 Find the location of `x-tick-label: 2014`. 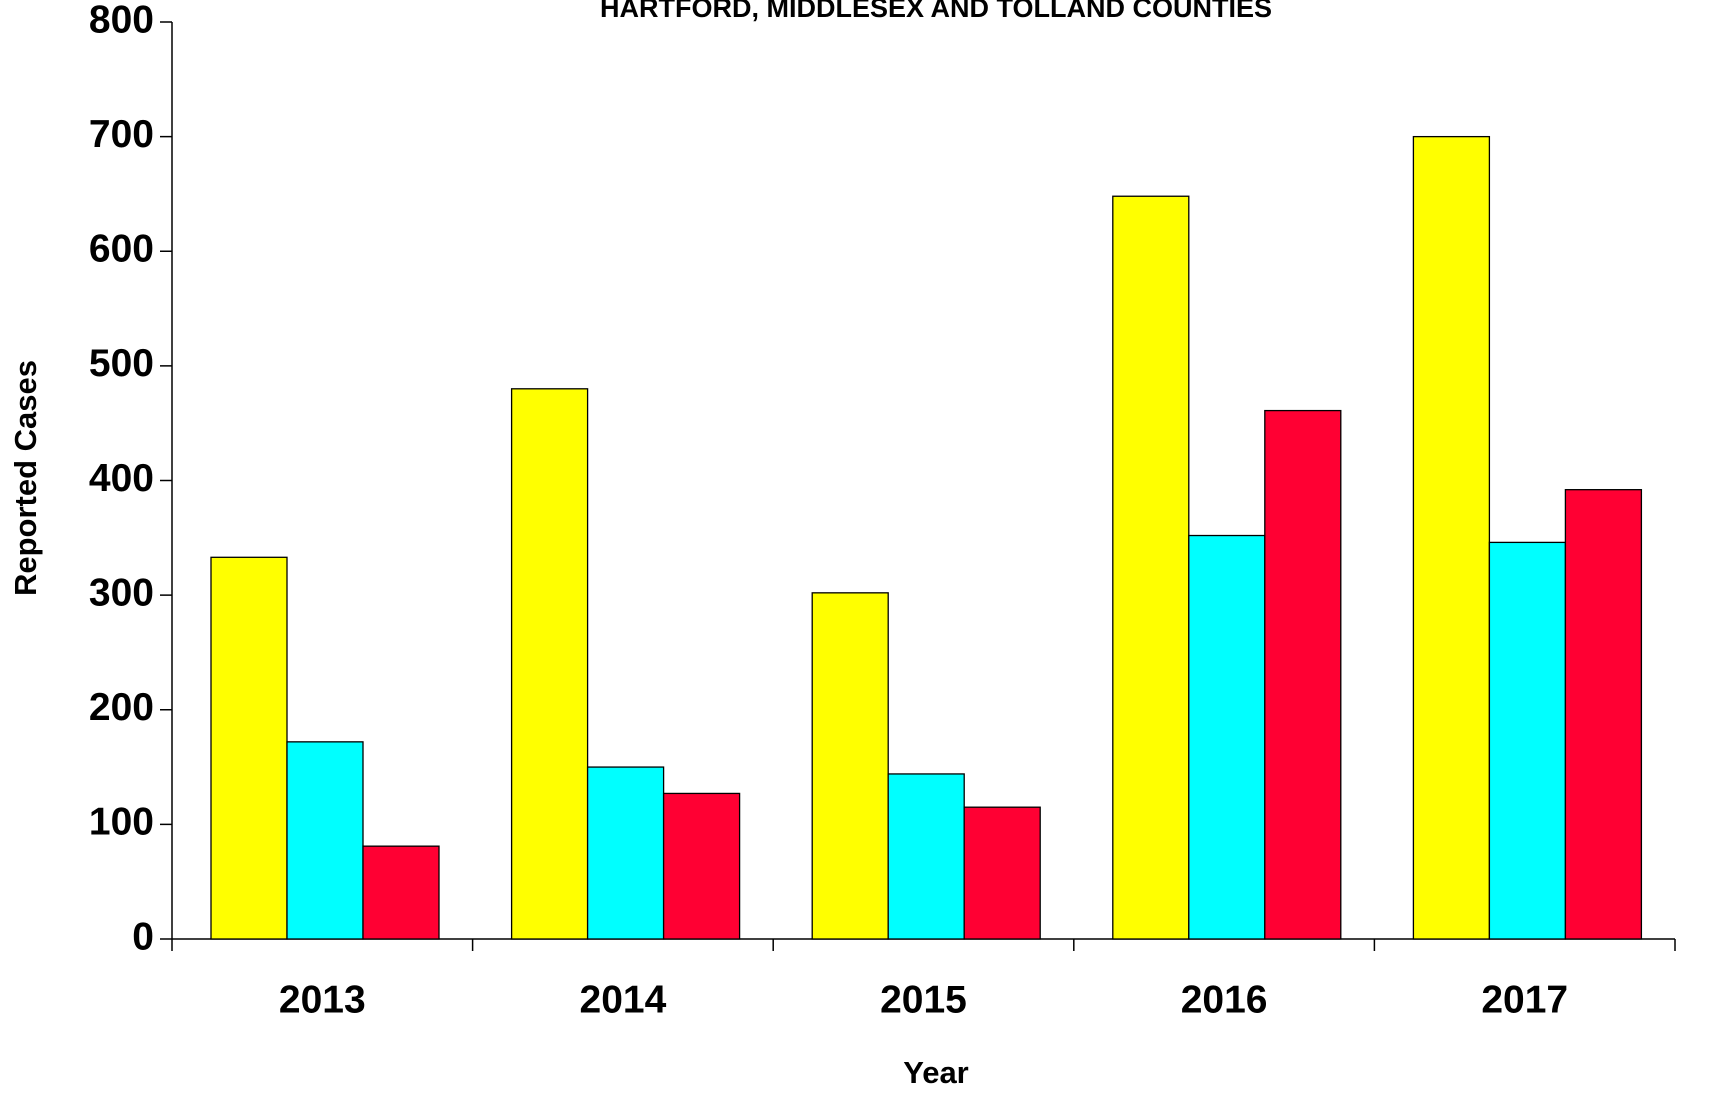

x-tick-label: 2014 is located at coordinates (623, 999).